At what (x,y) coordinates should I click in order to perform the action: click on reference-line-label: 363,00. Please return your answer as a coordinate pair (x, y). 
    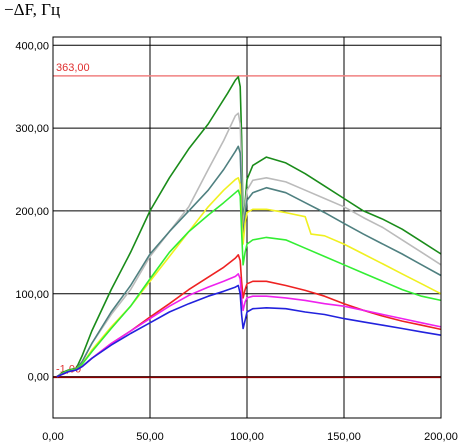
    Looking at the image, I should click on (73, 68).